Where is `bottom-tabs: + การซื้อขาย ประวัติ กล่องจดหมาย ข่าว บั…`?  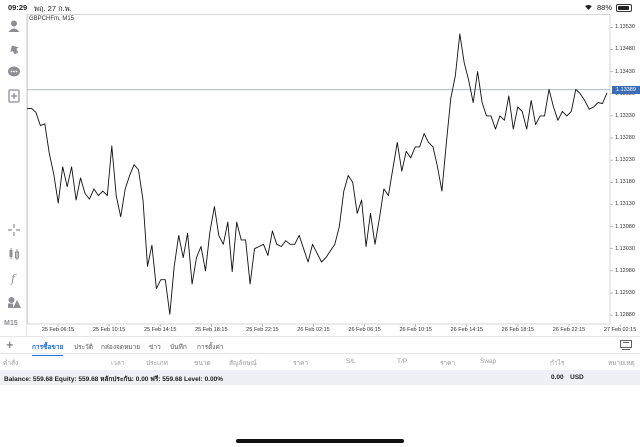 bottom-tabs: + การซื้อขาย ประวัติ กล่องจดหมาย ข่าว บั… is located at coordinates (320, 346).